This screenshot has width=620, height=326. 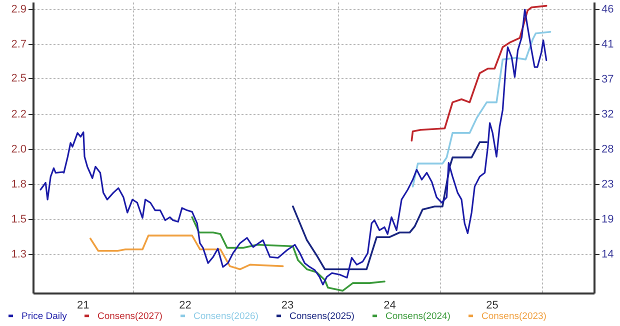 What do you see at coordinates (83, 306) in the screenshot?
I see `x-tick-label: 21` at bounding box center [83, 306].